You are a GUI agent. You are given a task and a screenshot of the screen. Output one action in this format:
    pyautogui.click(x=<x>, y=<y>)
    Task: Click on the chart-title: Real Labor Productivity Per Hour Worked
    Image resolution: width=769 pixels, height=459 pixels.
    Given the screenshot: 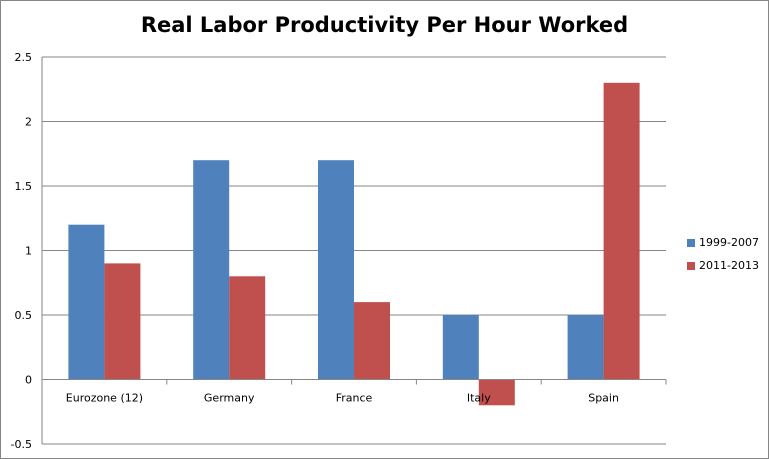 What is the action you would take?
    pyautogui.click(x=384, y=25)
    